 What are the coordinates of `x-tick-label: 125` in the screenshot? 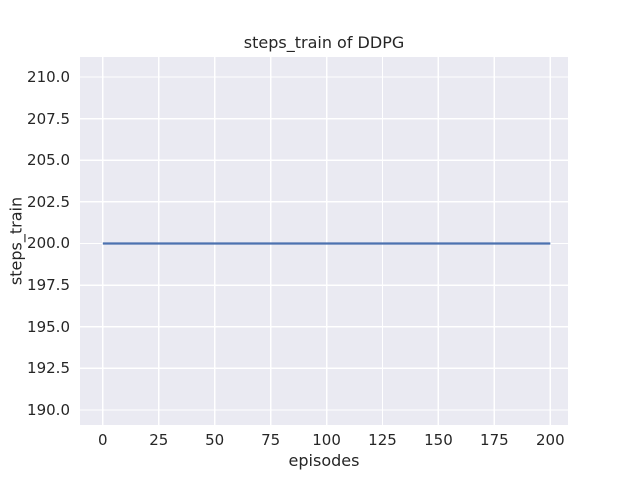 It's located at (382, 440).